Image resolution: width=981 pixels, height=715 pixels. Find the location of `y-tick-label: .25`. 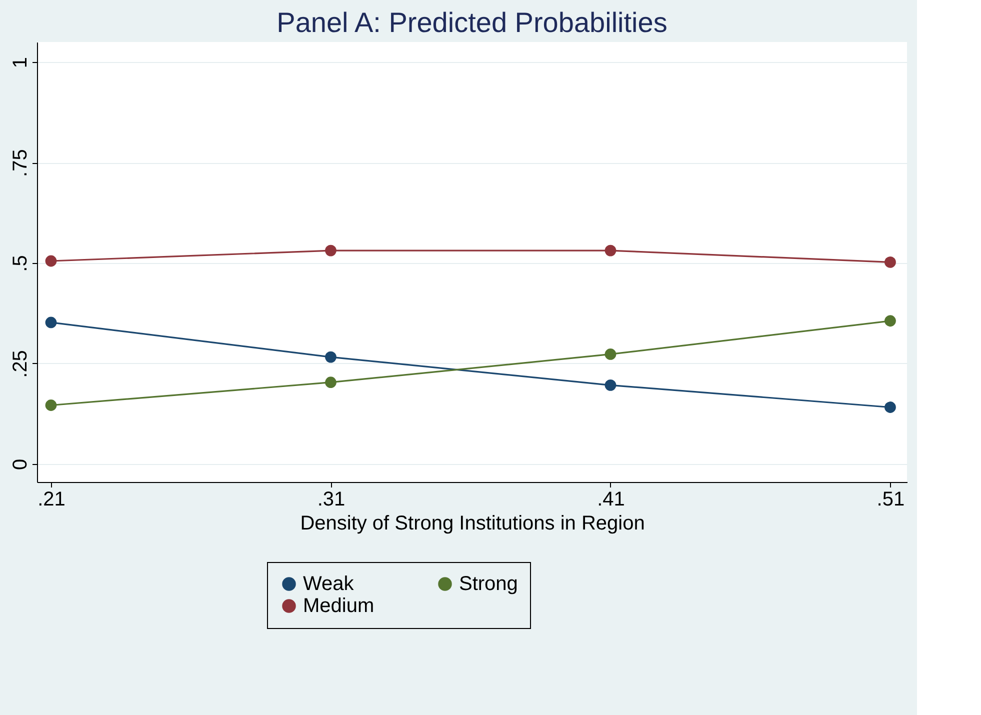

y-tick-label: .25 is located at coordinates (21, 364).